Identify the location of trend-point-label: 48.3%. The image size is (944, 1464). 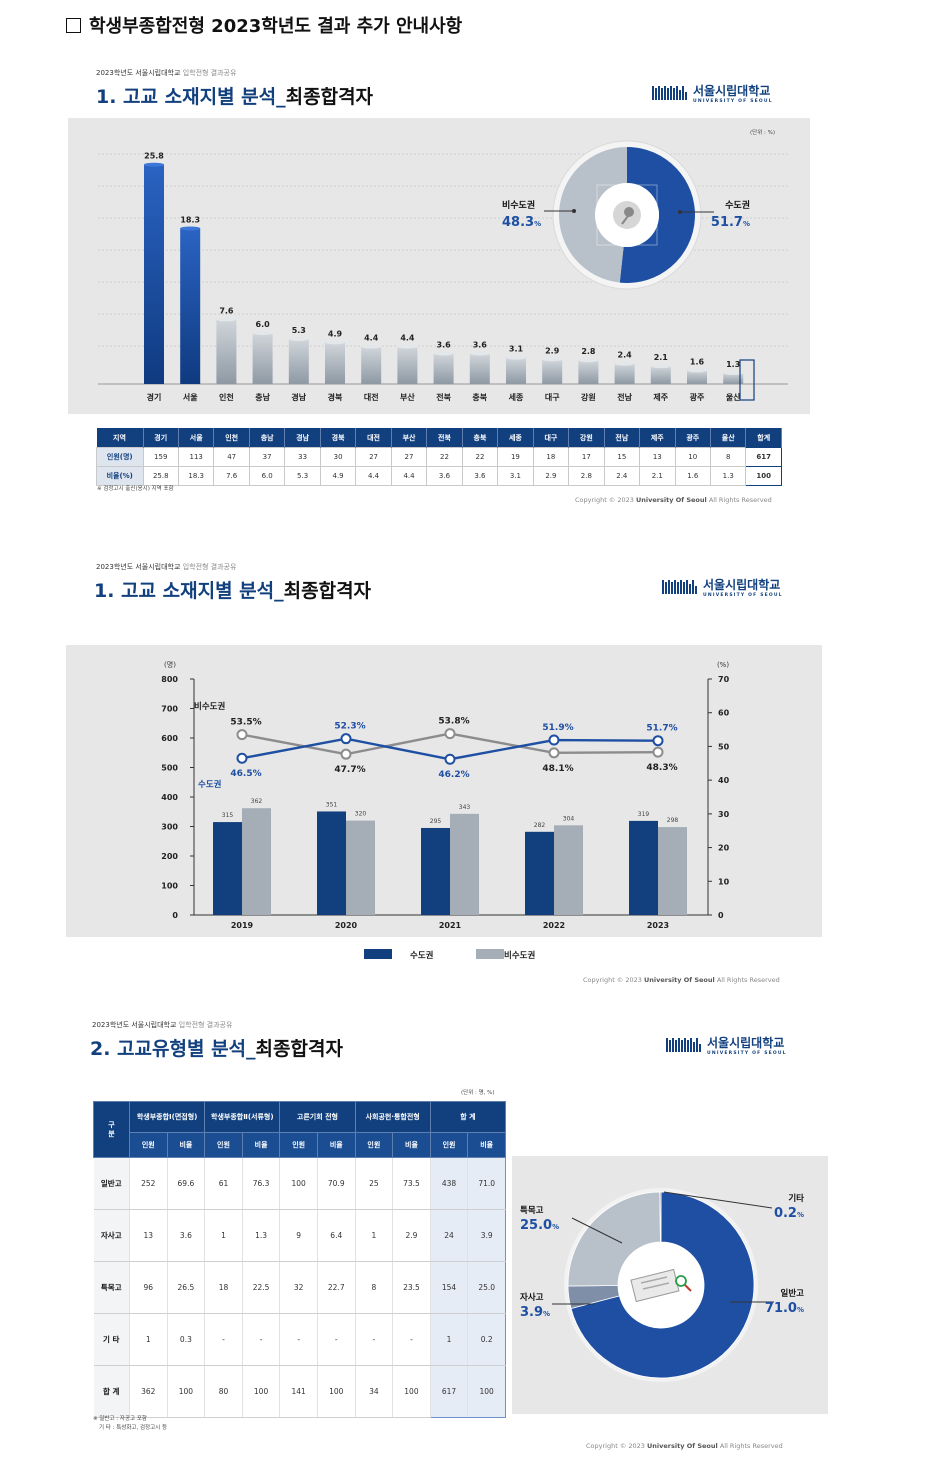
(661, 768).